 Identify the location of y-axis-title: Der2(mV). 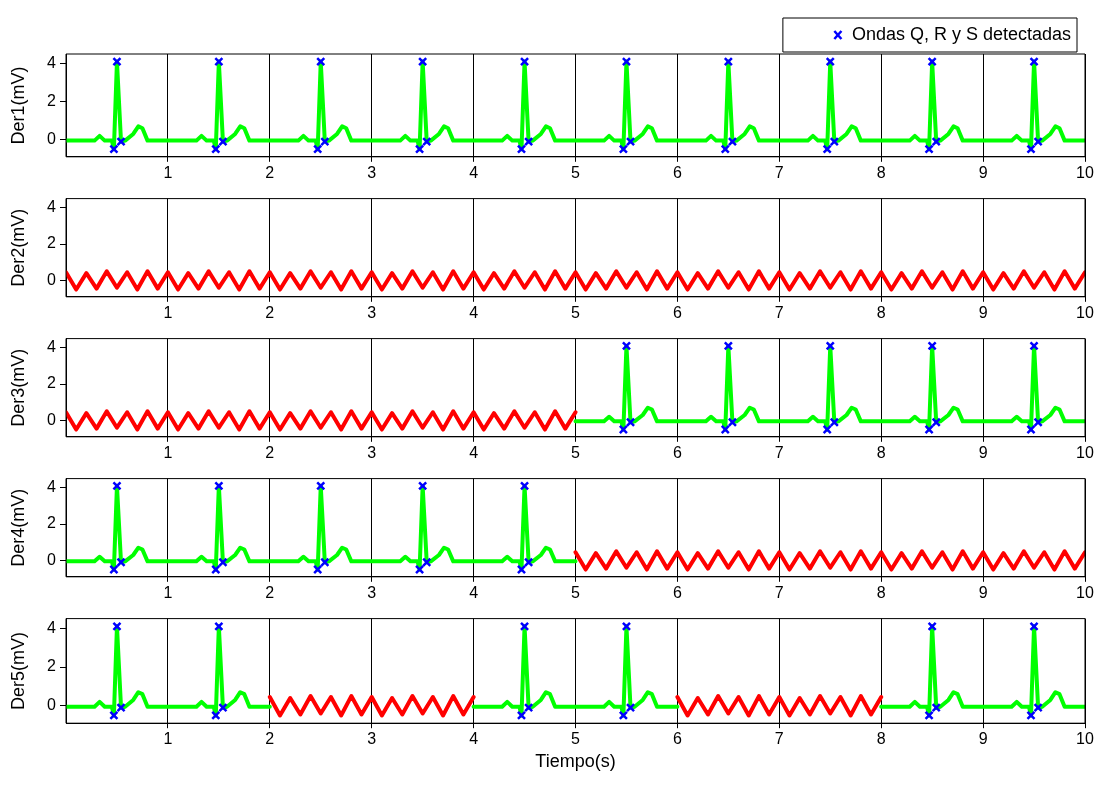
(17, 247).